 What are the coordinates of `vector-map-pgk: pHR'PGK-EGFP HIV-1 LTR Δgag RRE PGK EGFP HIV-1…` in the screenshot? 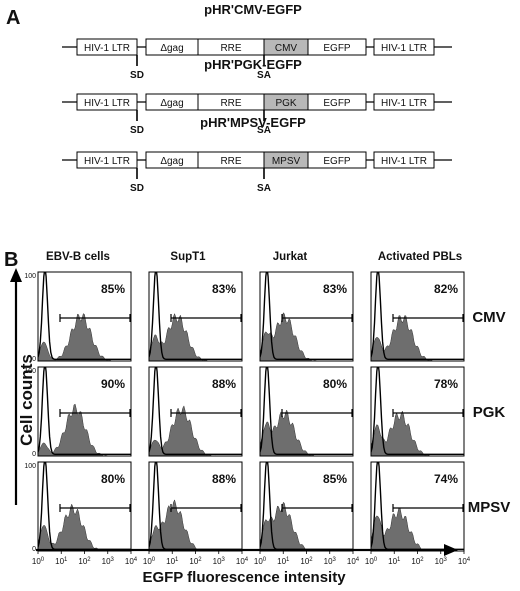 It's located at (257, 96).